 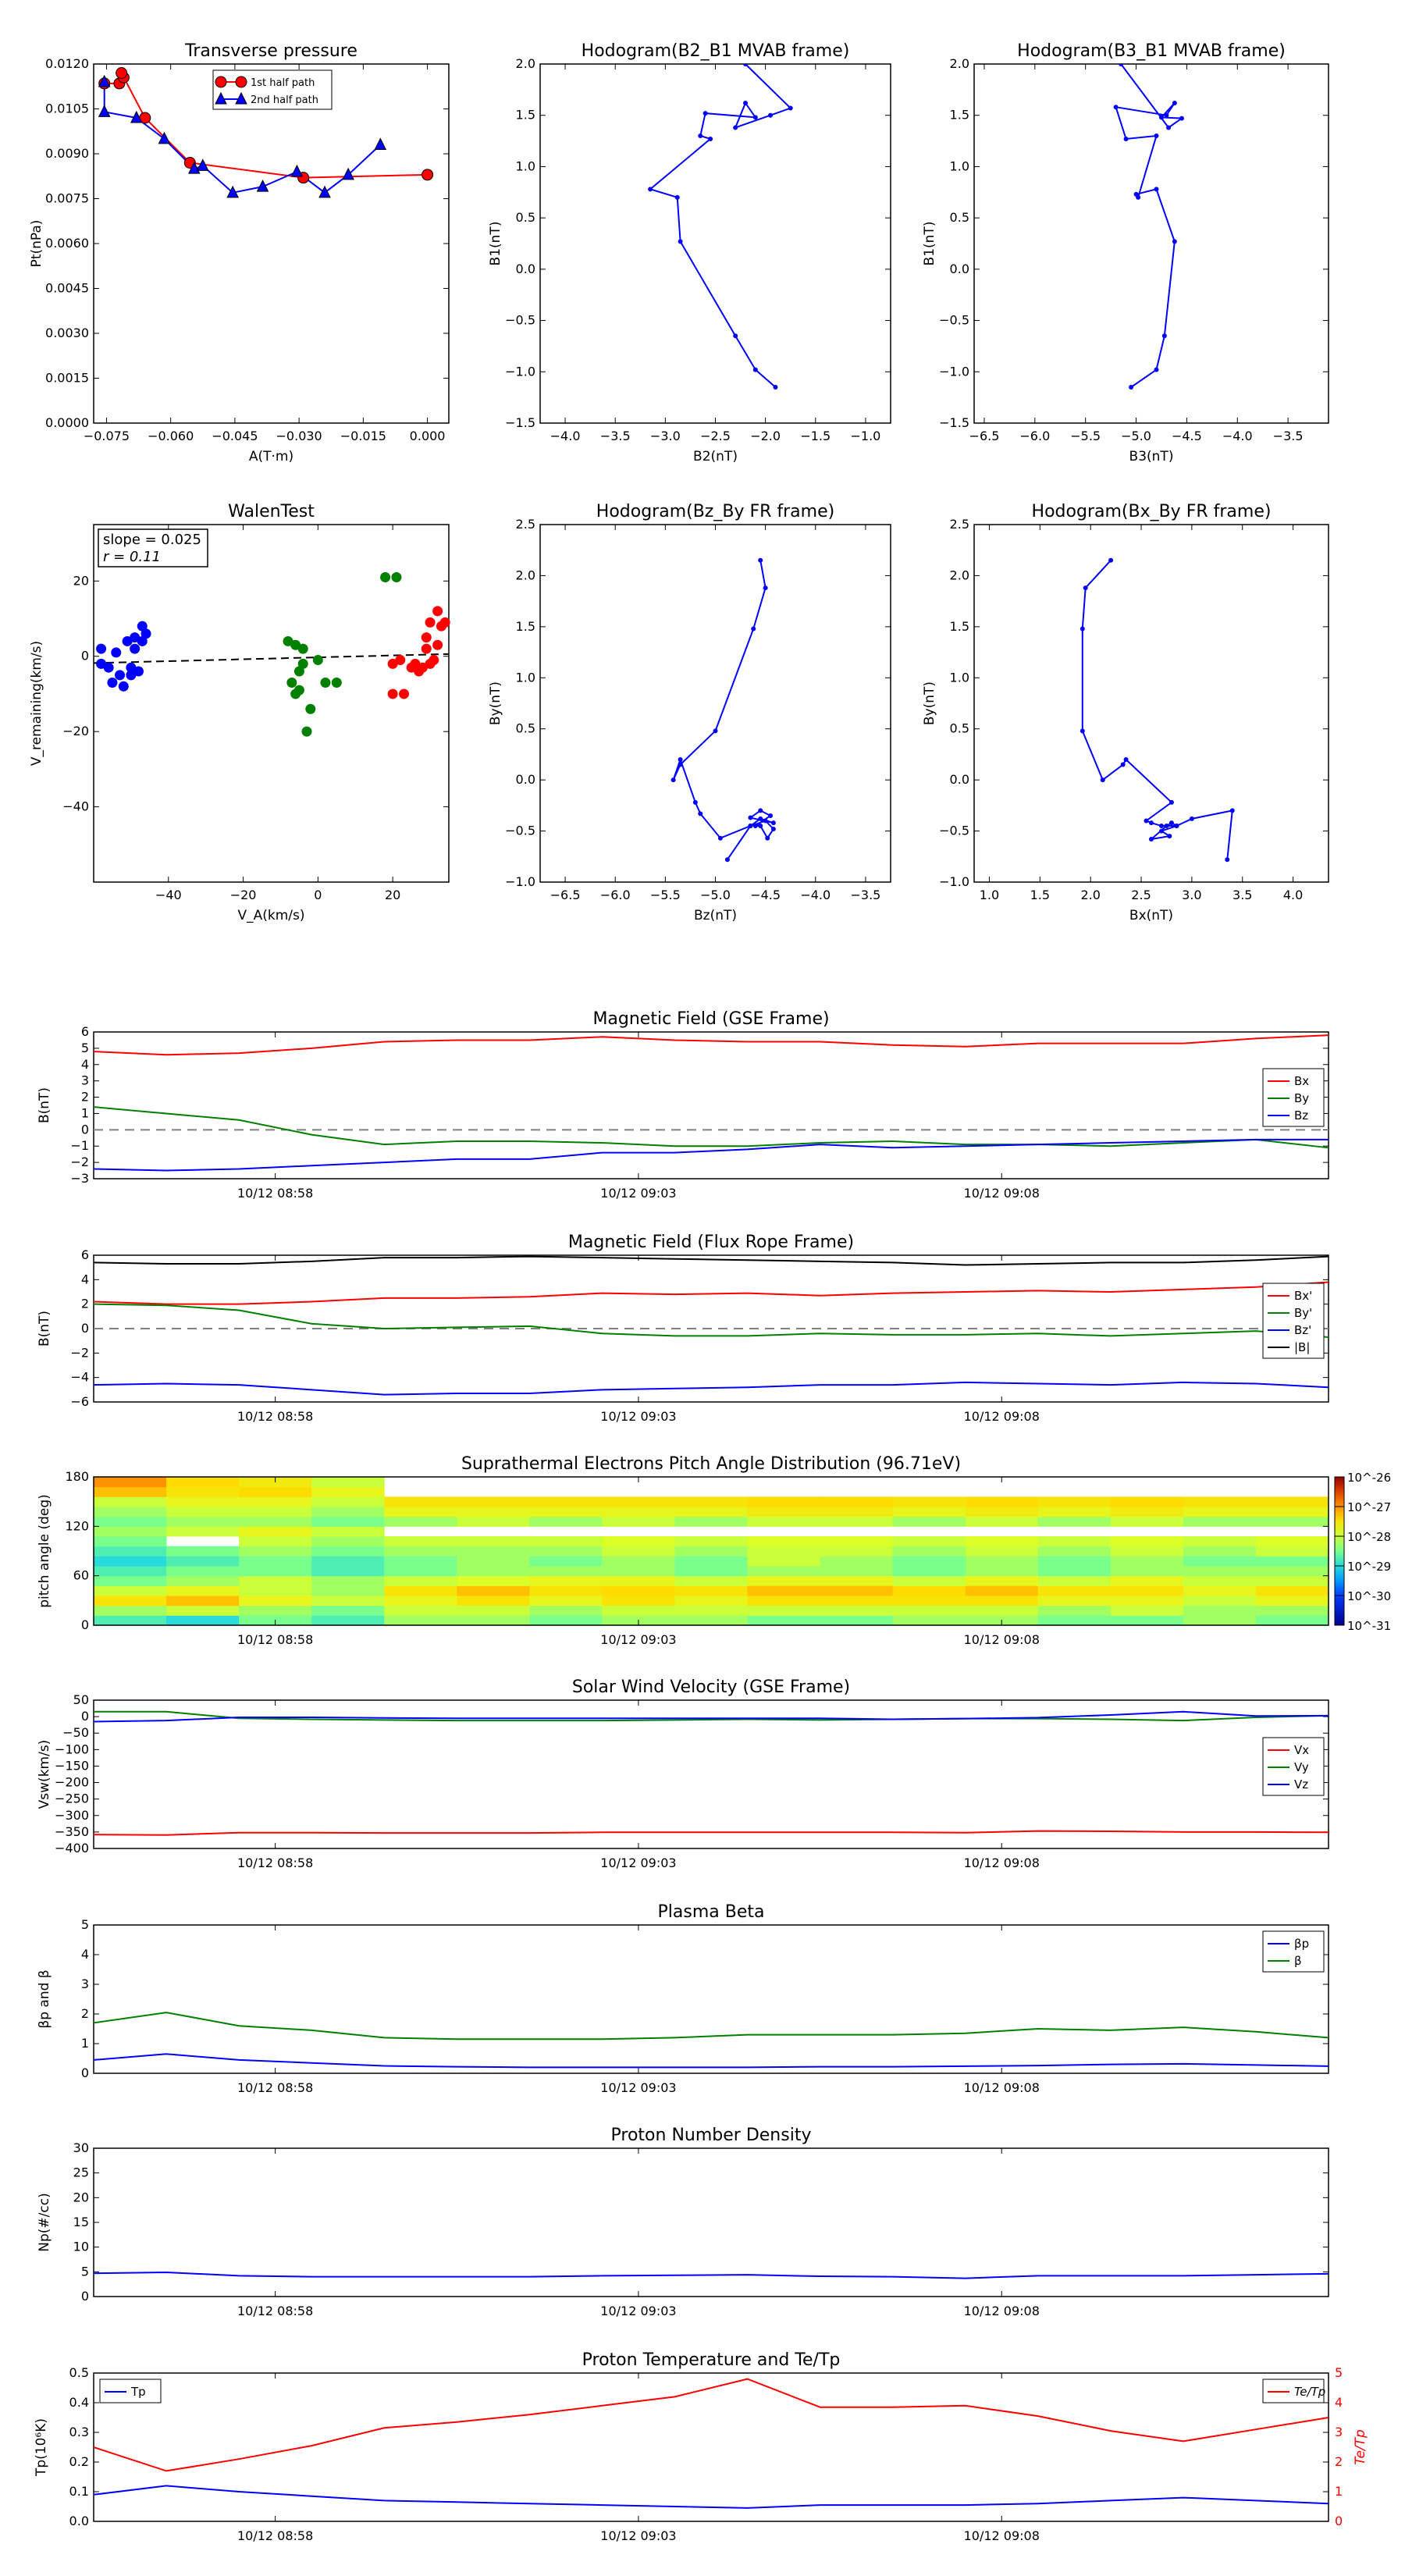 I want to click on beta-series-p-line, so click(x=711, y=2061).